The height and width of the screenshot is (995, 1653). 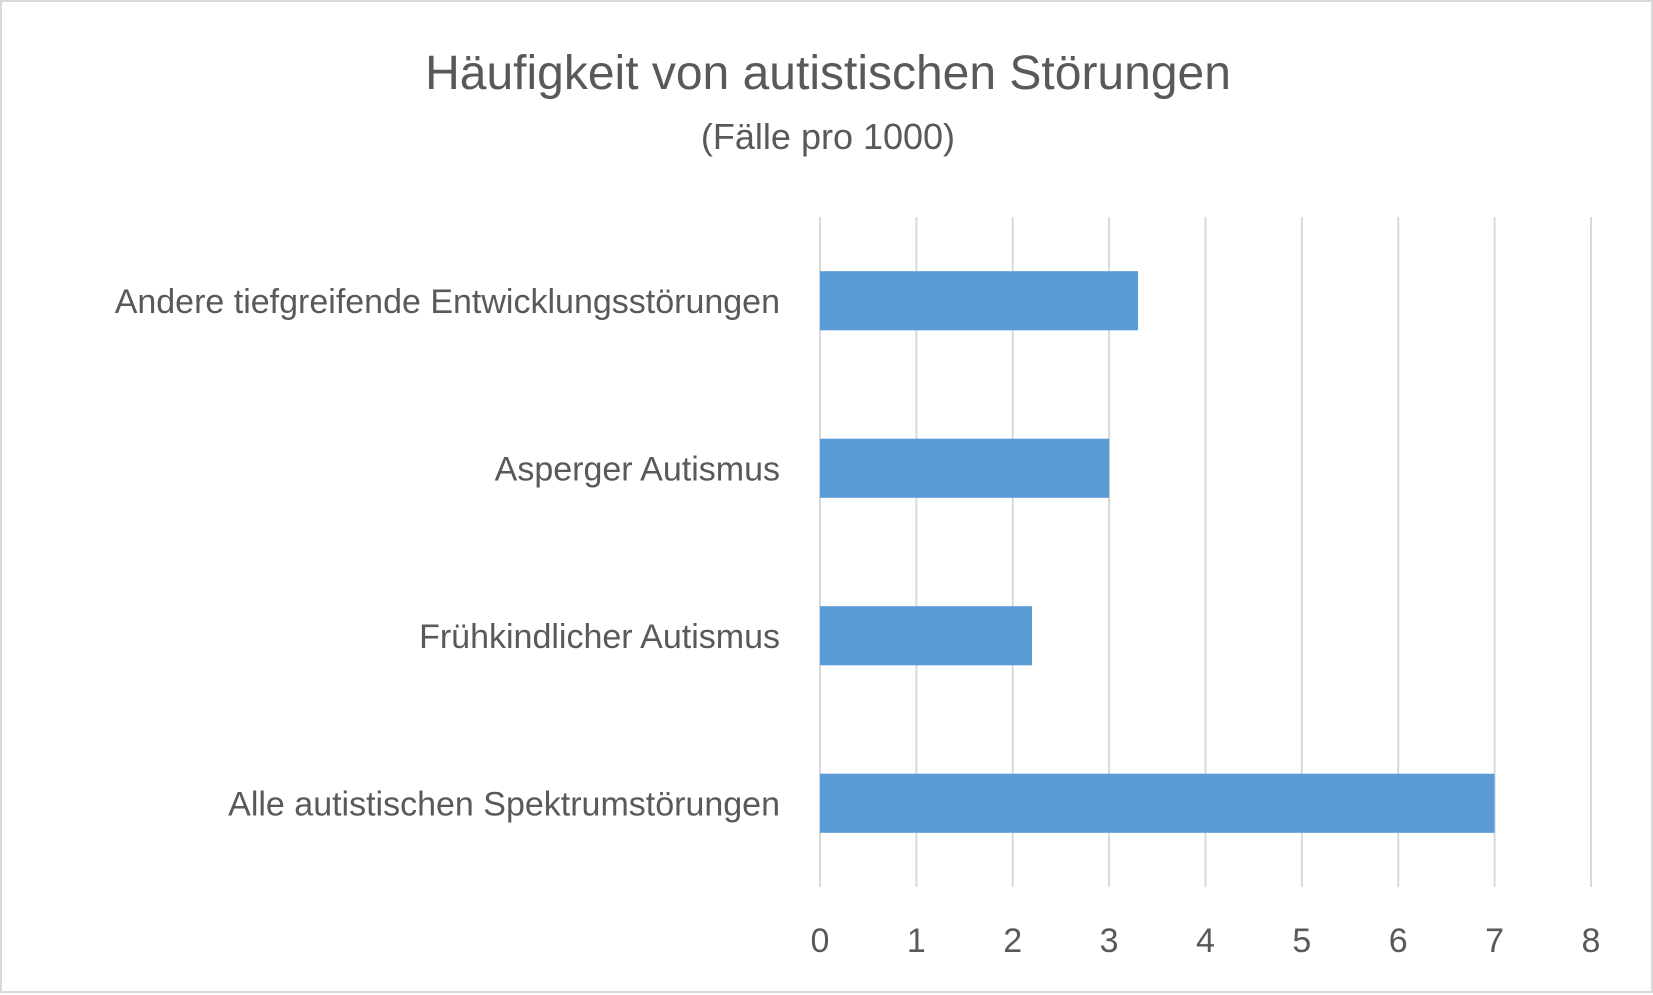 What do you see at coordinates (1494, 941) in the screenshot?
I see `x-tick-label: 7` at bounding box center [1494, 941].